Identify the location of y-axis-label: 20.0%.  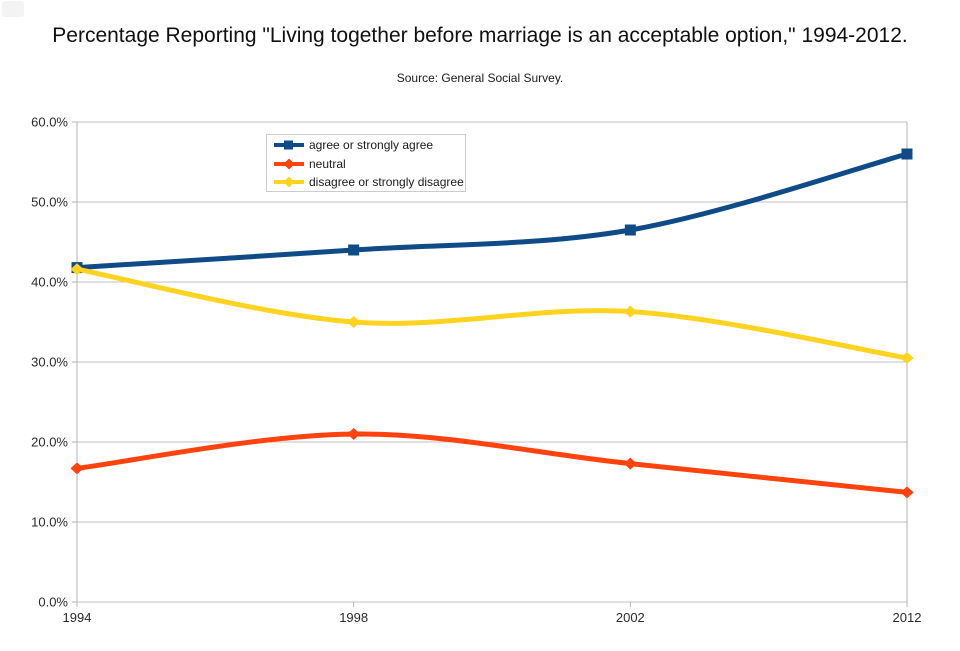
(49, 442).